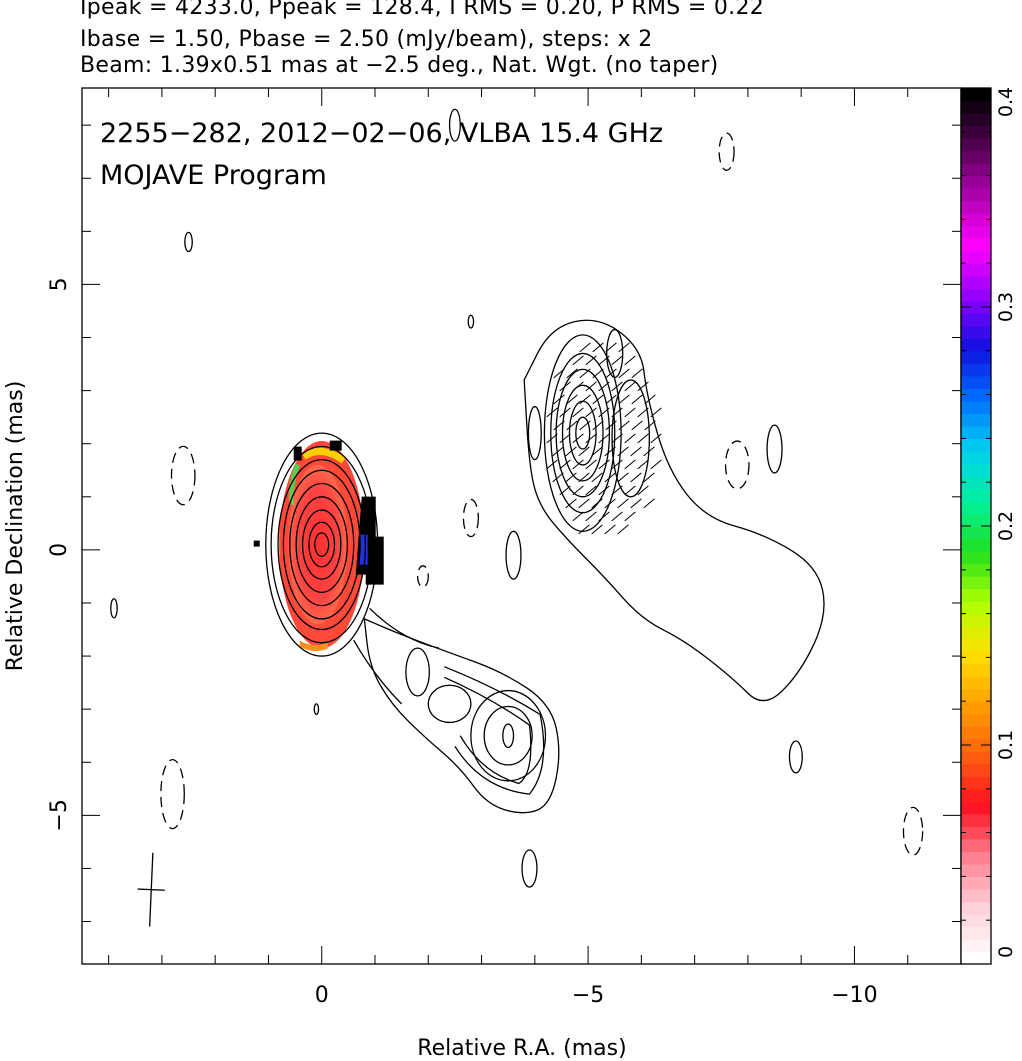  I want to click on colorbar-tick-labels: 0 0.1 0.2 0.3 0.4, so click(1006, 522).